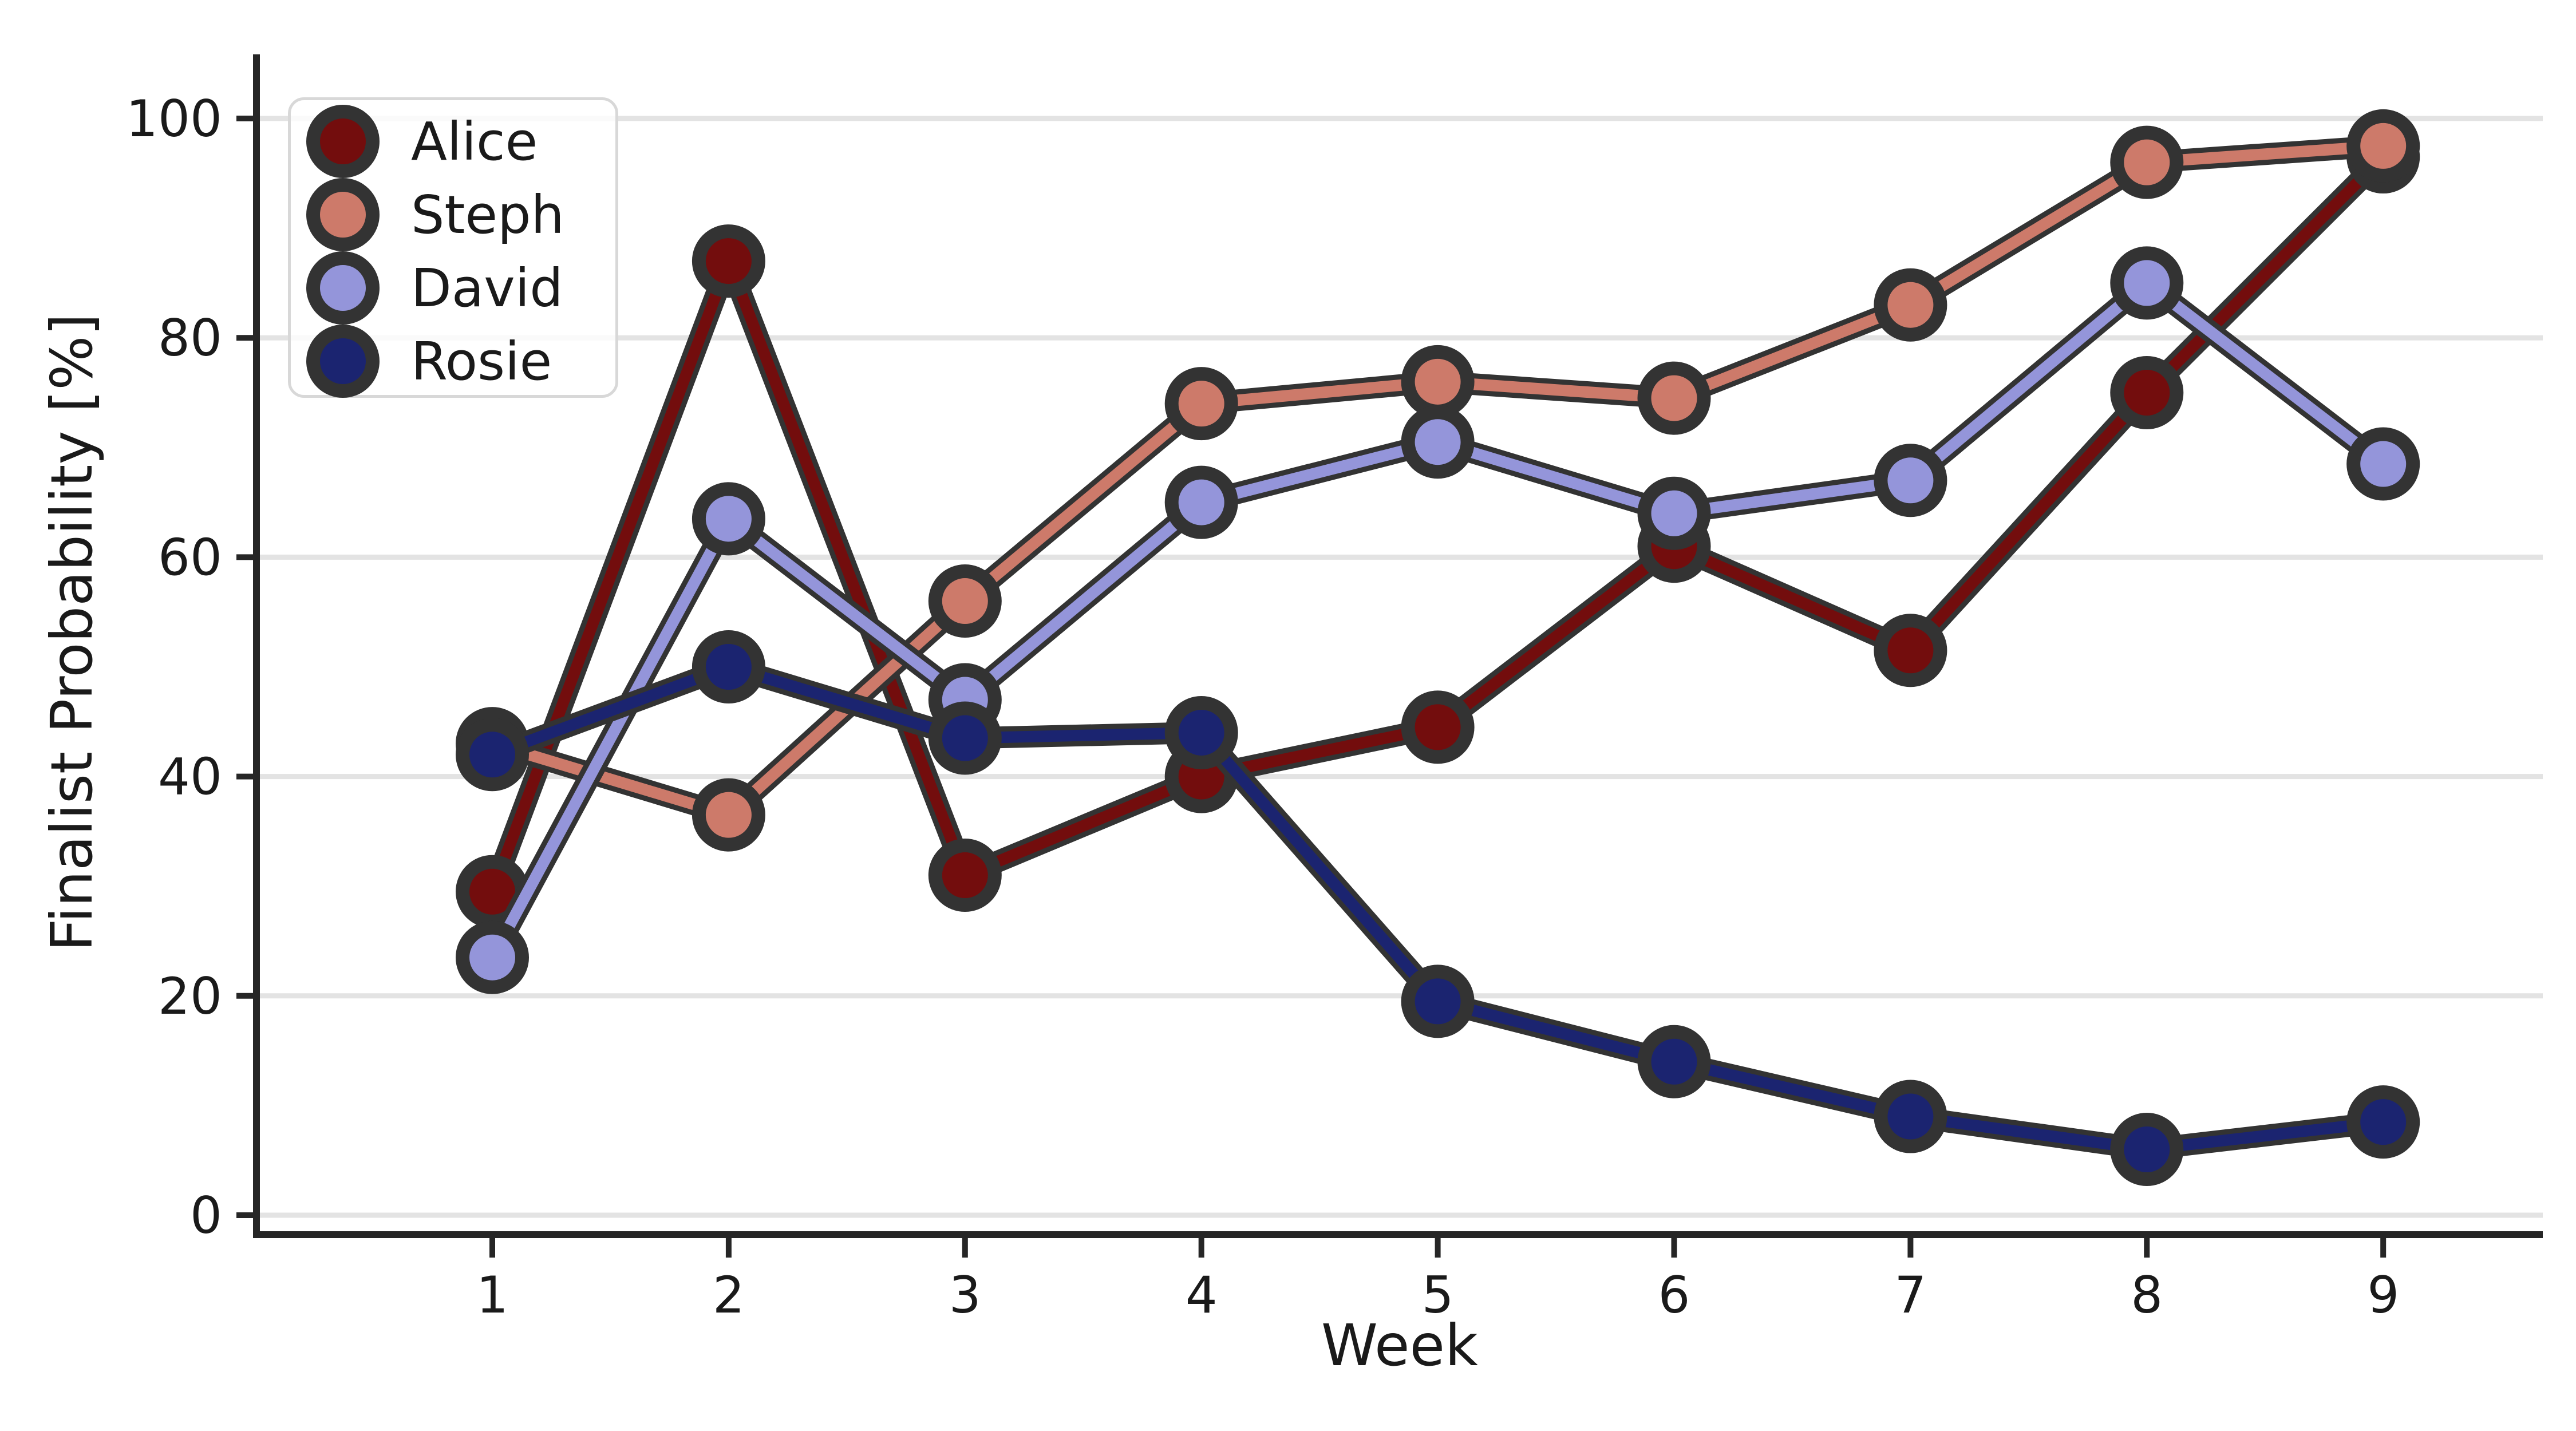  I want to click on data-point-steph-week3, so click(965, 601).